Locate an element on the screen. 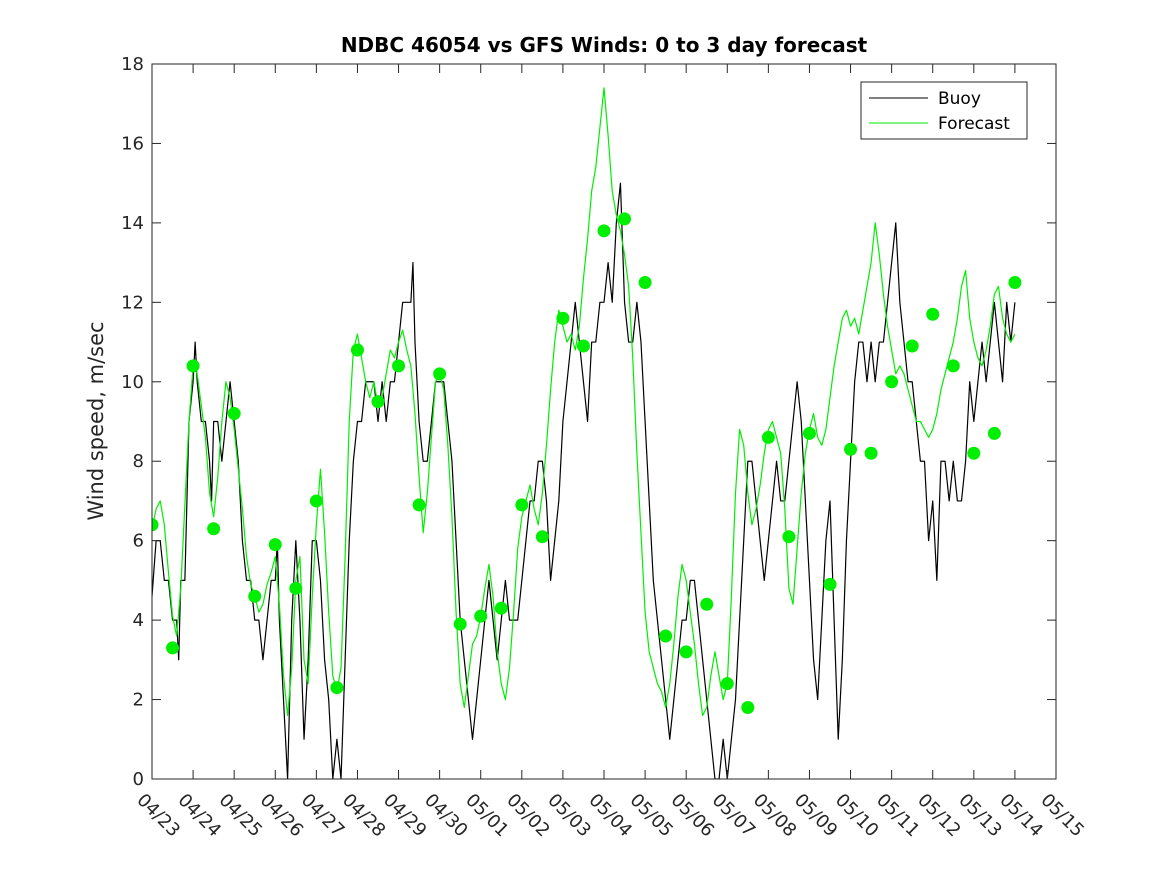 This screenshot has height=875, width=1167. y-axis-label: Wind speed, m/sec is located at coordinates (96, 420).